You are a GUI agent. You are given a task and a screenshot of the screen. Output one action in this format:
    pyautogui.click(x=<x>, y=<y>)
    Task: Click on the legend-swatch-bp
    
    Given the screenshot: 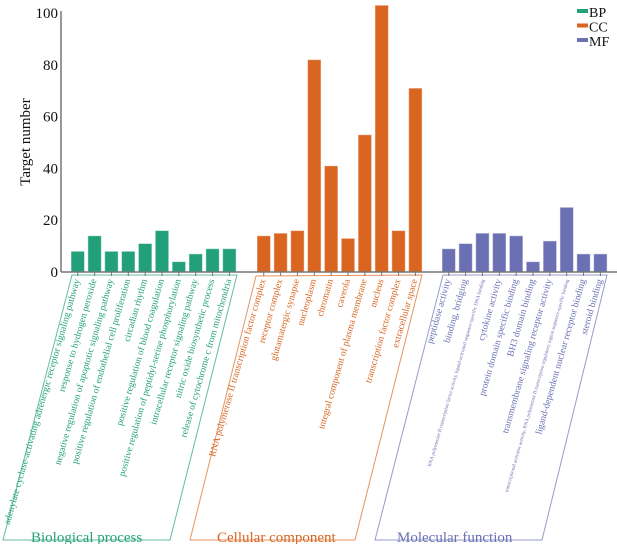 What is the action you would take?
    pyautogui.click(x=582, y=11)
    